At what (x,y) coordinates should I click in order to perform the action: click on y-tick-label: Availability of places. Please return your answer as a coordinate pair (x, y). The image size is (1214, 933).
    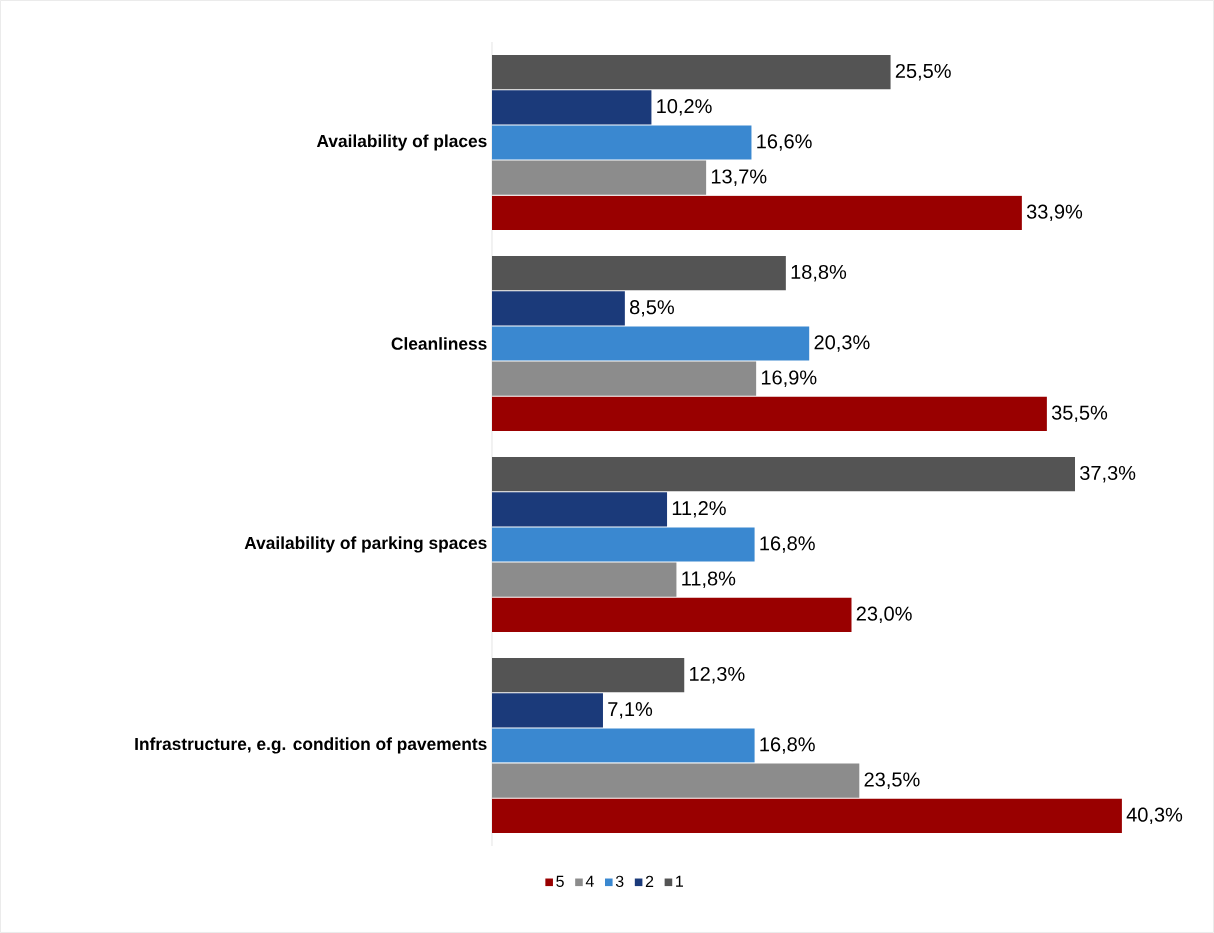
    Looking at the image, I should click on (401, 142).